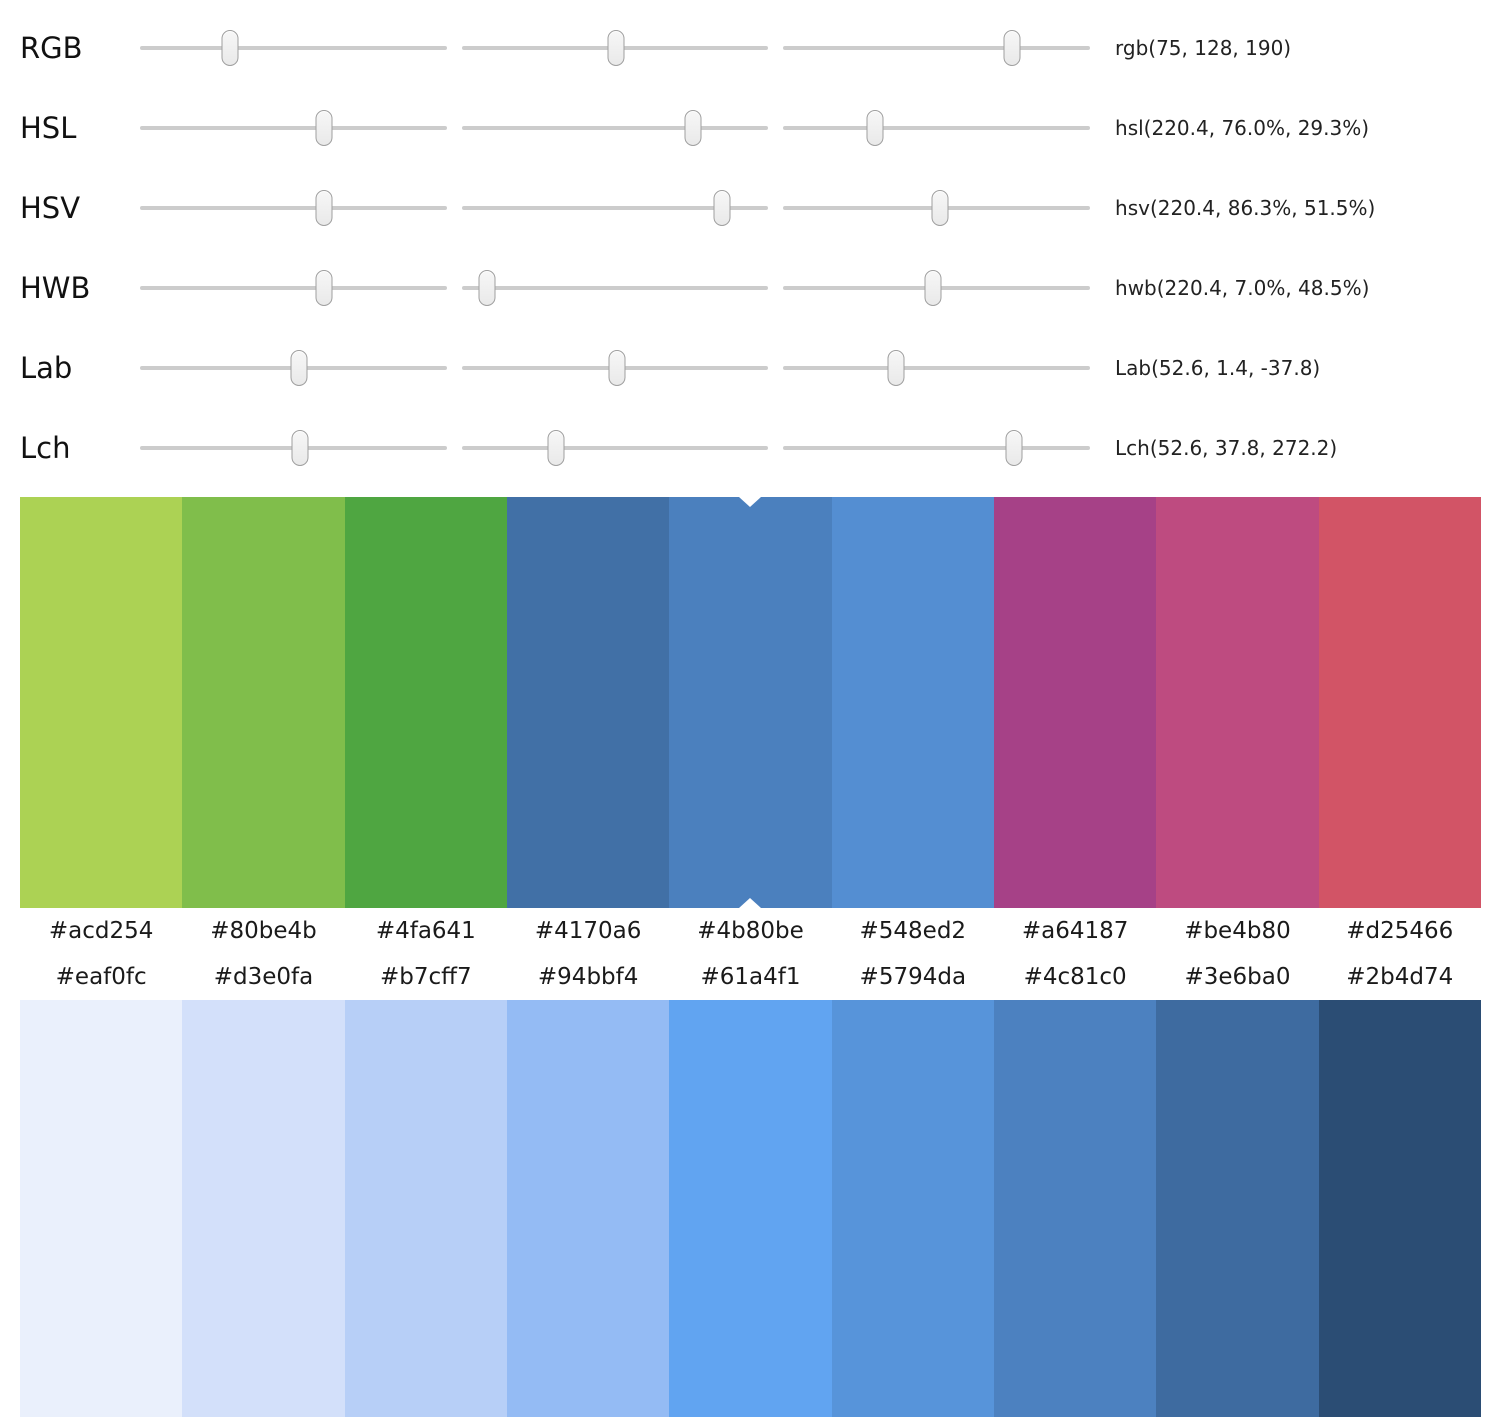 The width and height of the screenshot is (1501, 1417). Describe the element at coordinates (50, 208) in the screenshot. I see `hsv-label: HSV` at that location.